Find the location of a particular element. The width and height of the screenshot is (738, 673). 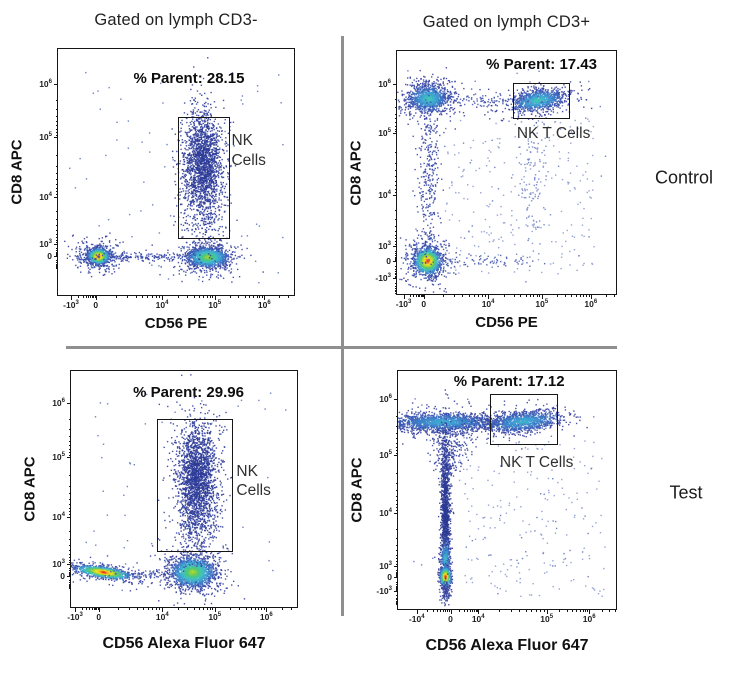

y-tick-label: 10⁶ is located at coordinates (45, 83).